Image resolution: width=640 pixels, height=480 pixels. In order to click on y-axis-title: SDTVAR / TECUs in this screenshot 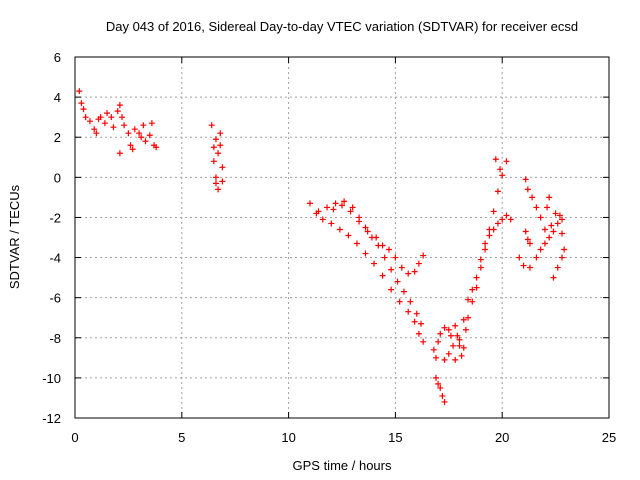, I will do `click(14, 236)`.